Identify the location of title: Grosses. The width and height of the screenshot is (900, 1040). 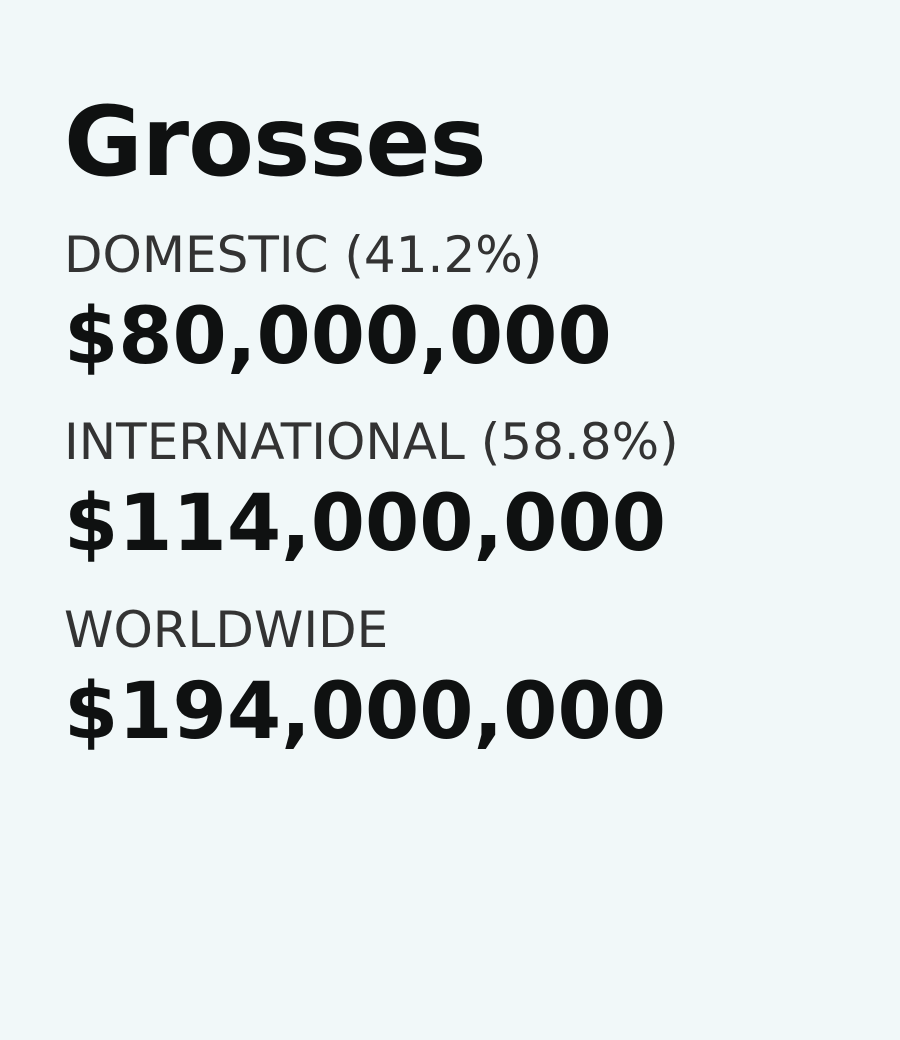
(275, 142).